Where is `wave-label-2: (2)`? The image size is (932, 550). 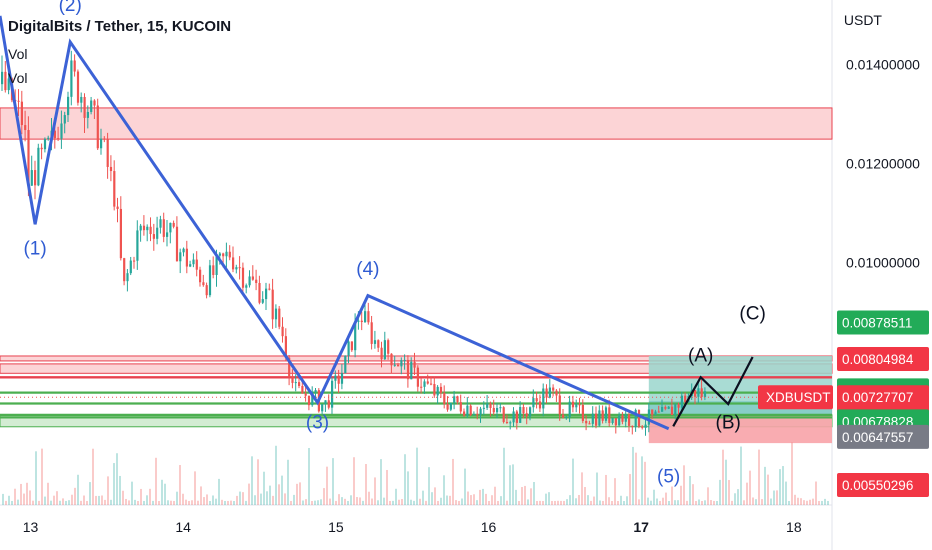
wave-label-2: (2) is located at coordinates (70, 8).